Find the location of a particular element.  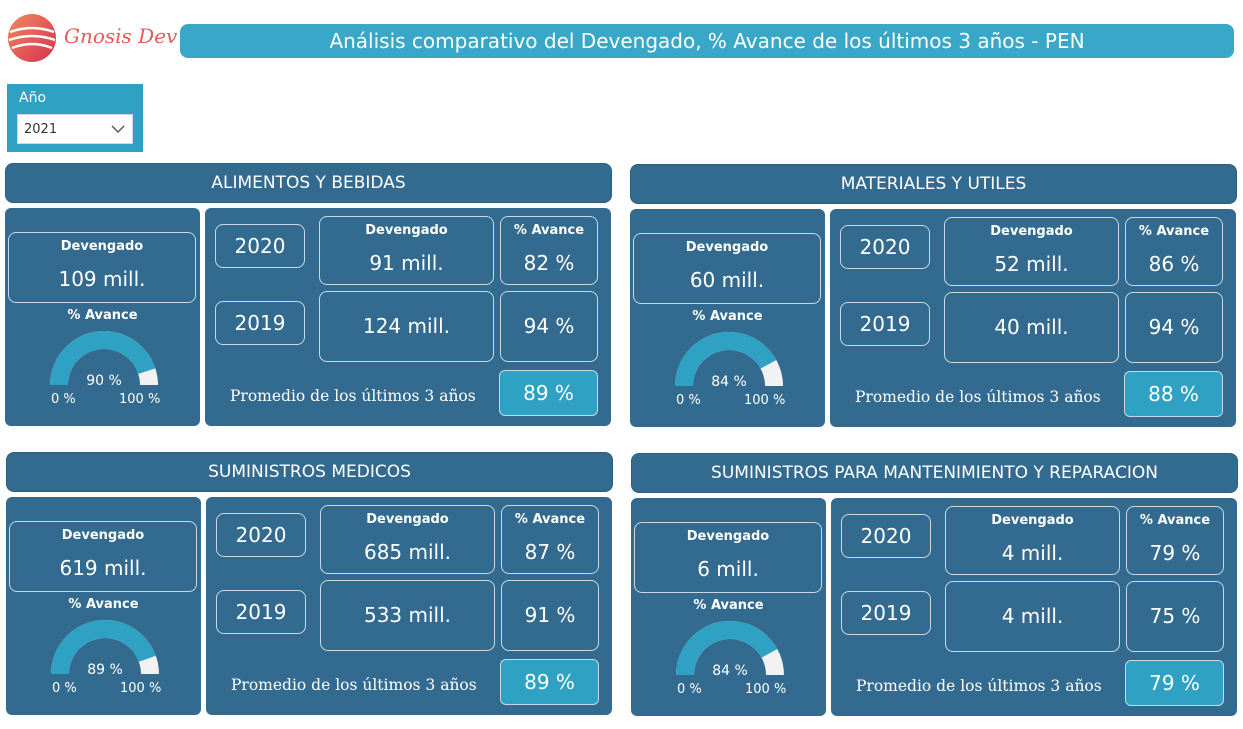

section-title: MATERIALES Y UTILES is located at coordinates (933, 184).